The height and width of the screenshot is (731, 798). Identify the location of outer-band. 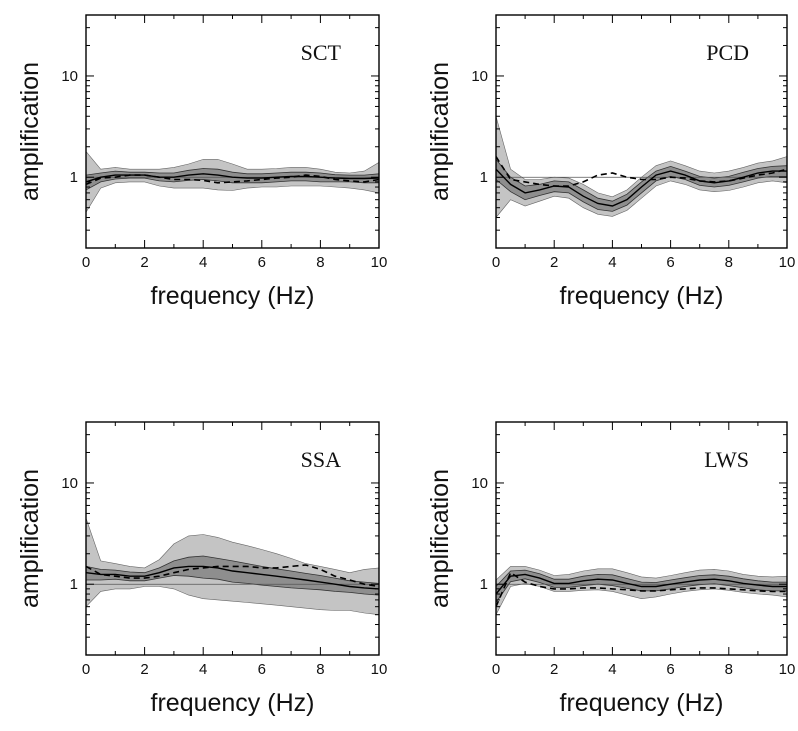
(641, 167).